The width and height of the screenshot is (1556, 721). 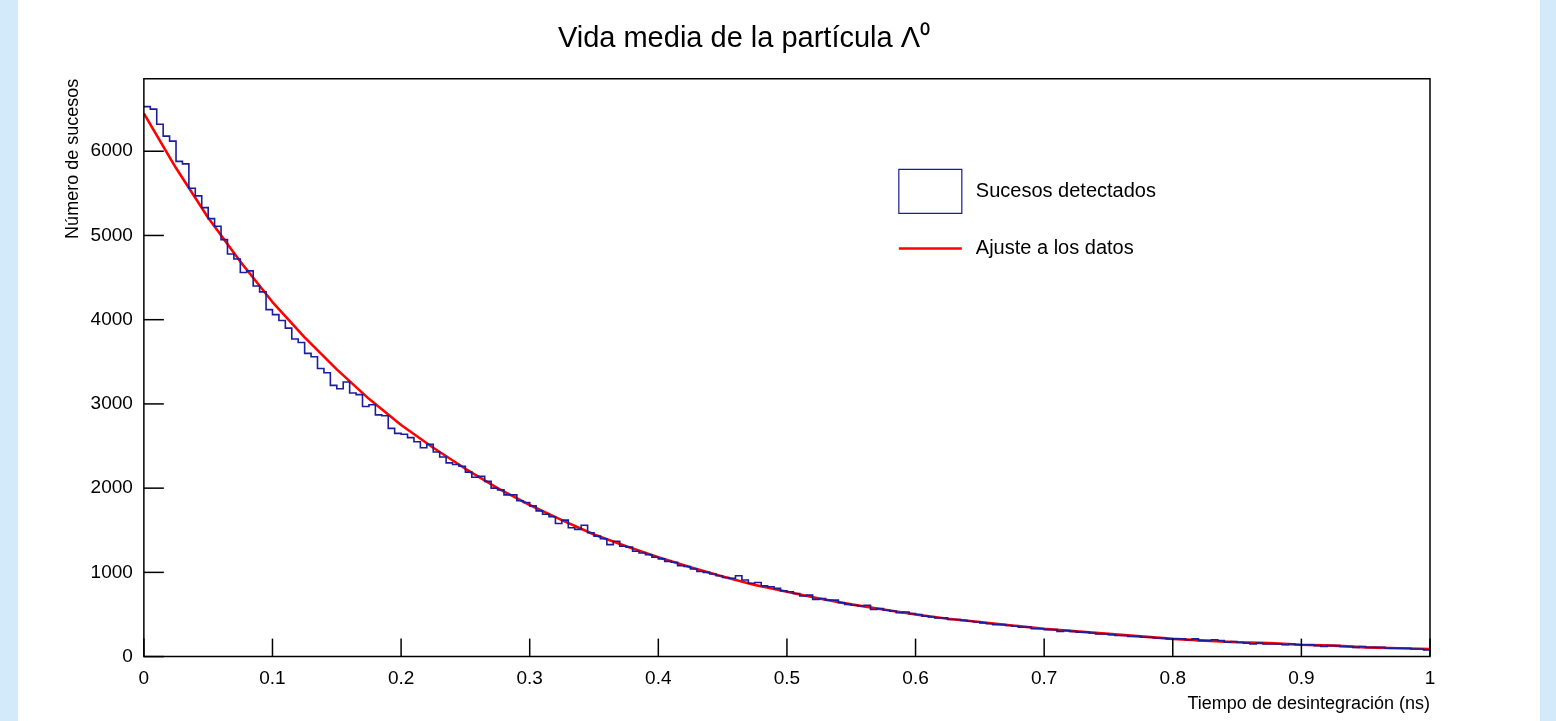 I want to click on y-tick-label: 4000, so click(x=111, y=318).